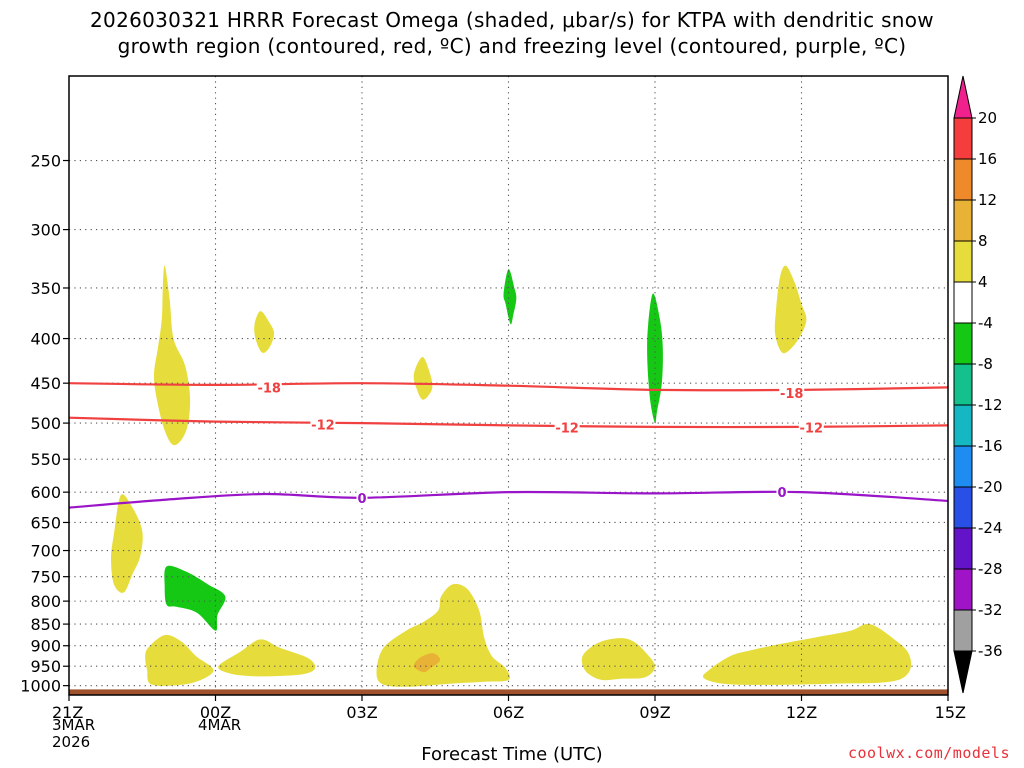  What do you see at coordinates (45, 666) in the screenshot?
I see `y-tick-label-950: 950` at bounding box center [45, 666].